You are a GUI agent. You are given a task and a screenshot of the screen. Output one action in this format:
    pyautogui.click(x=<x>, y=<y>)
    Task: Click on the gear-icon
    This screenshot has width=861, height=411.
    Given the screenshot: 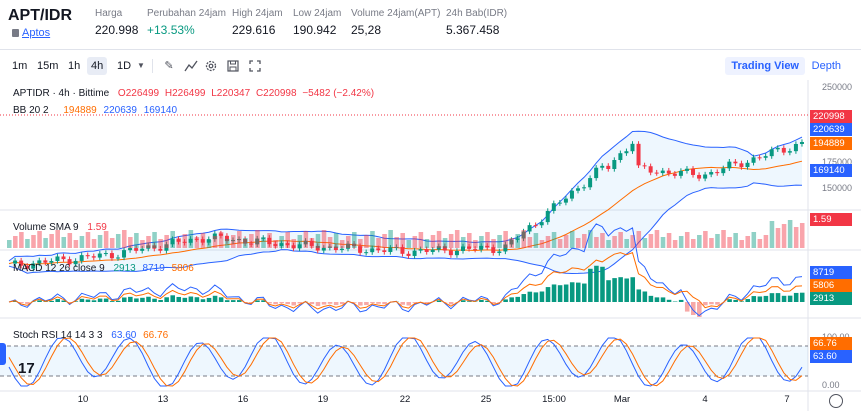 What is the action you would take?
    pyautogui.click(x=211, y=66)
    